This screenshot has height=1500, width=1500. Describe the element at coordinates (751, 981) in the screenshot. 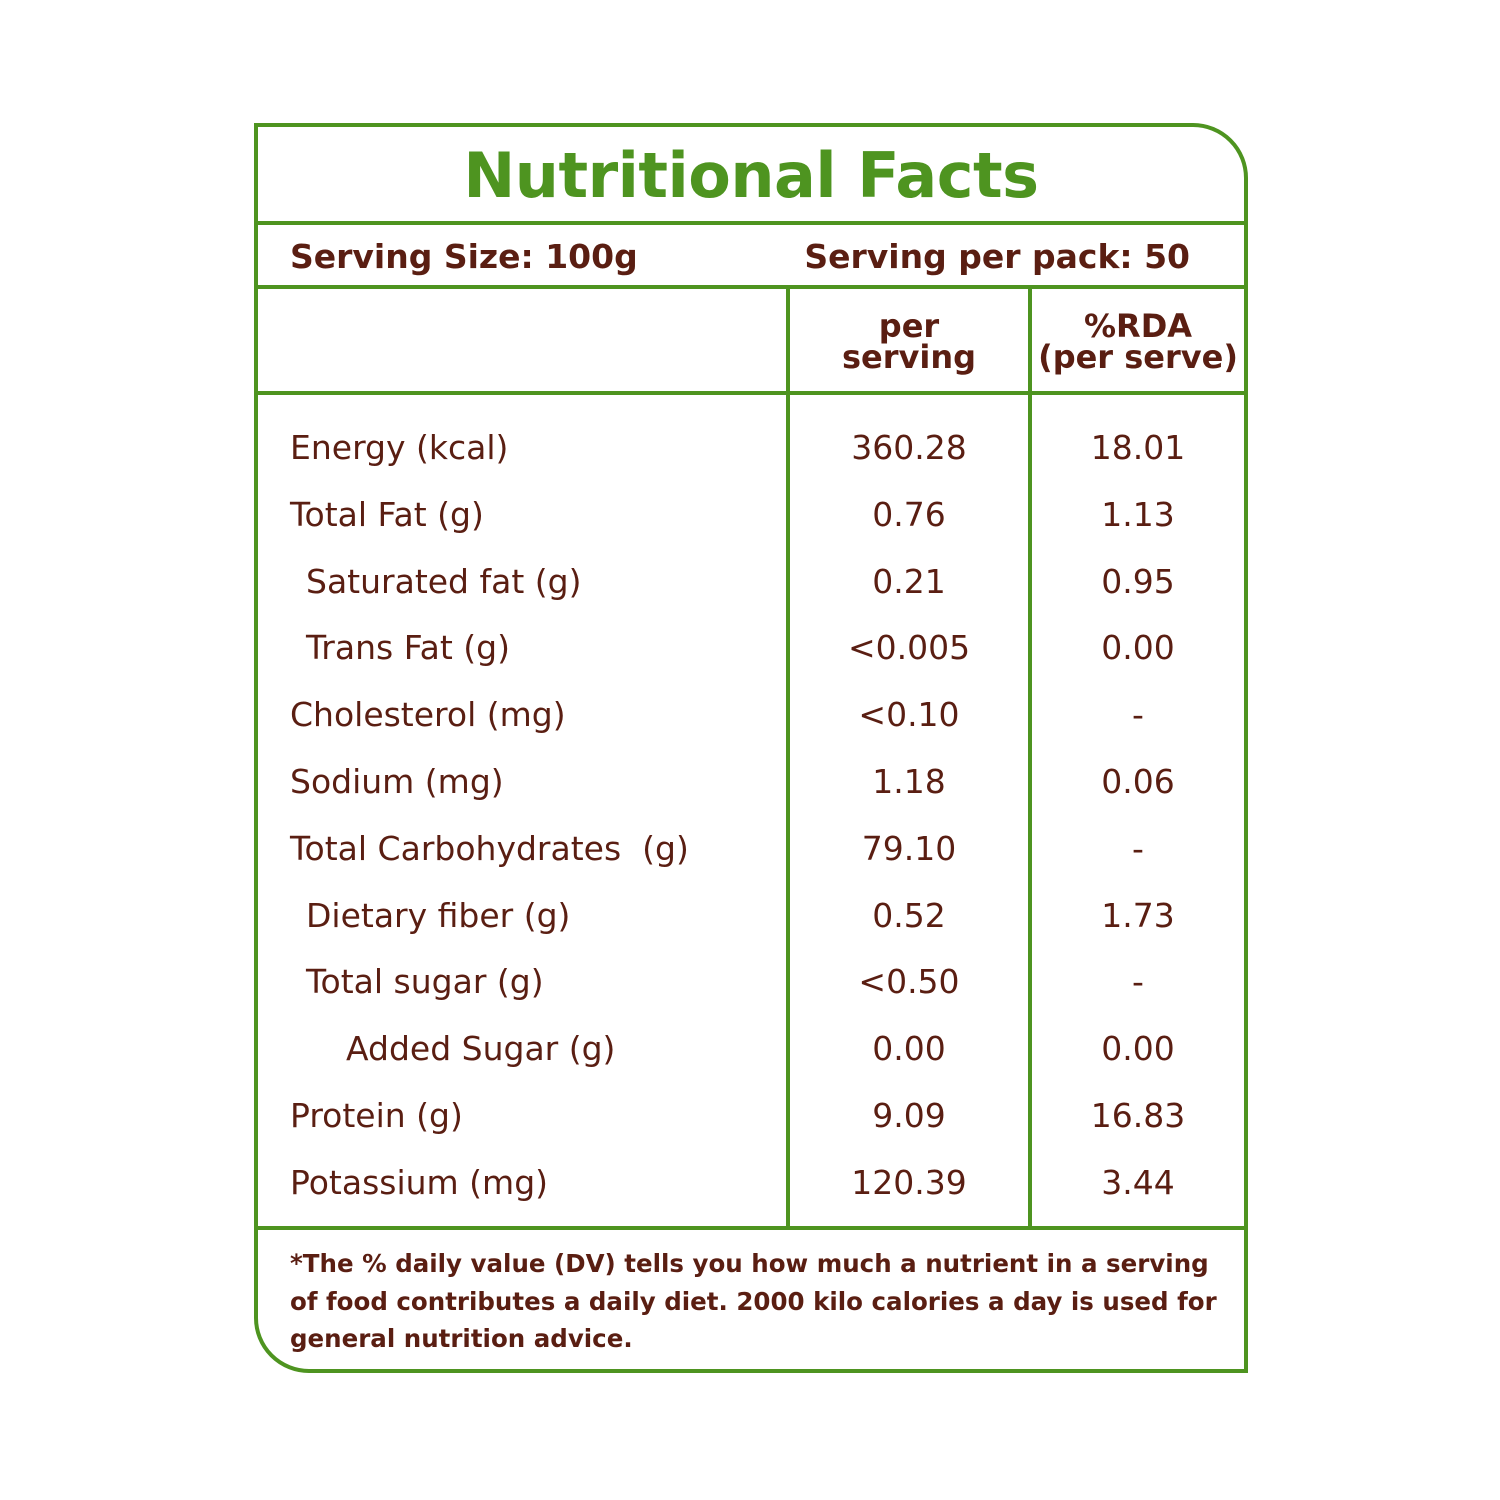

I see `table-row: Total sugar (g) <0.50 -` at that location.